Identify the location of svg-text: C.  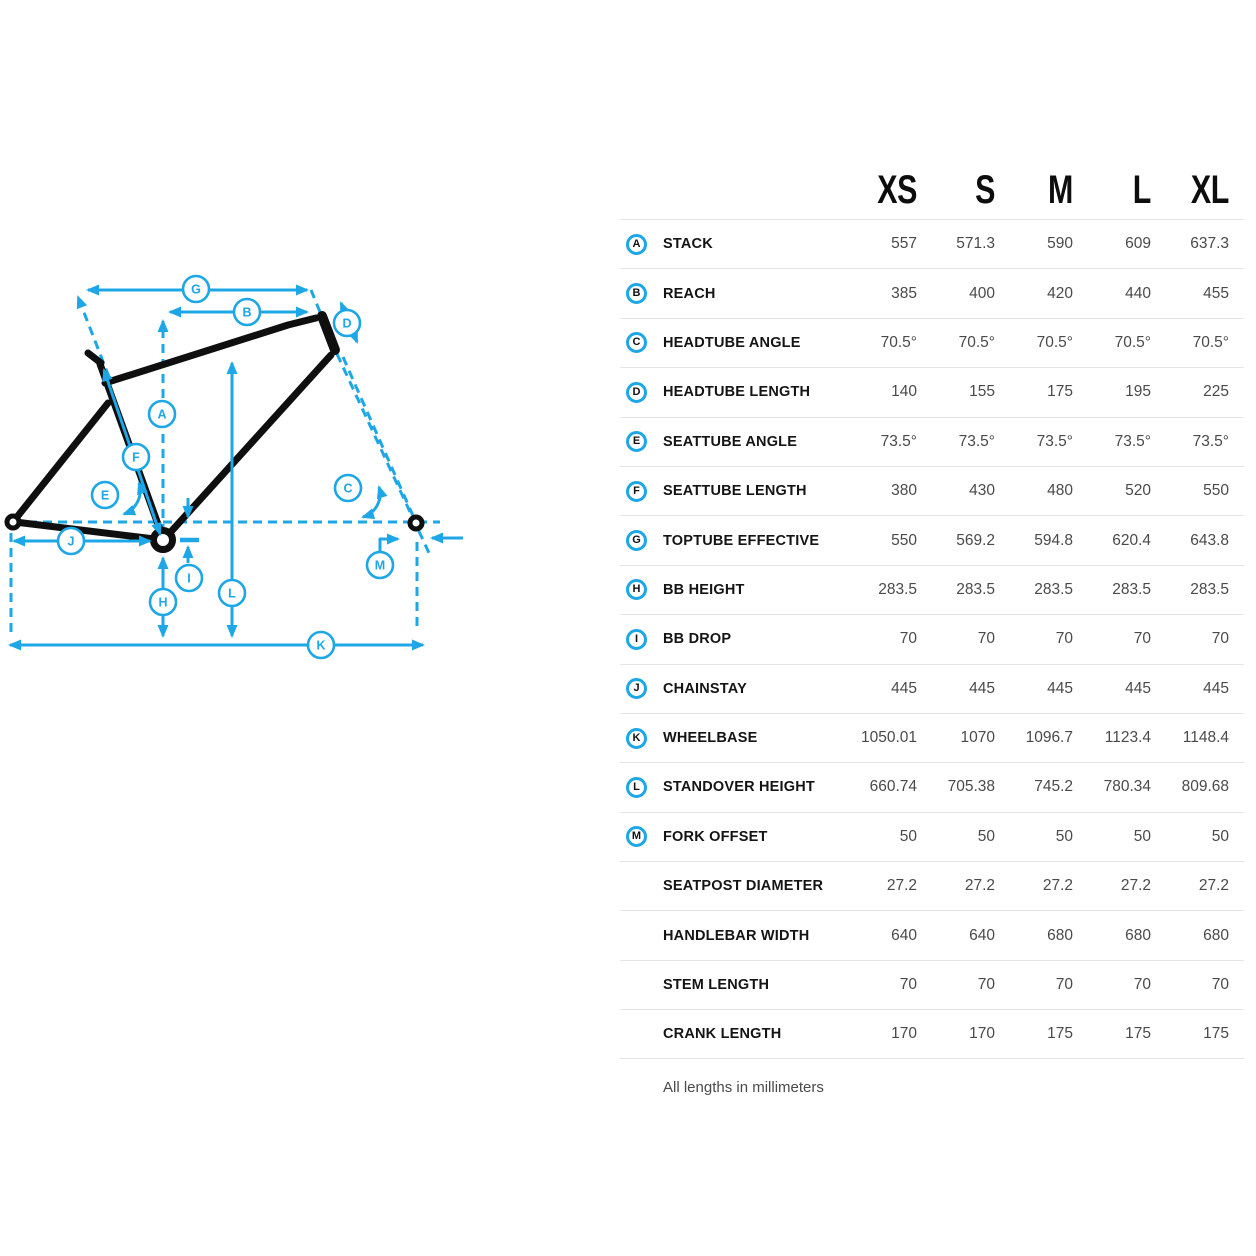
(347, 489).